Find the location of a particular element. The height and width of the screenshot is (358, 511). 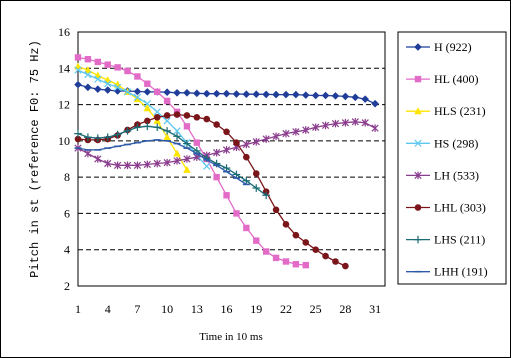

legend-item: HLS (231) is located at coordinates (446, 111).